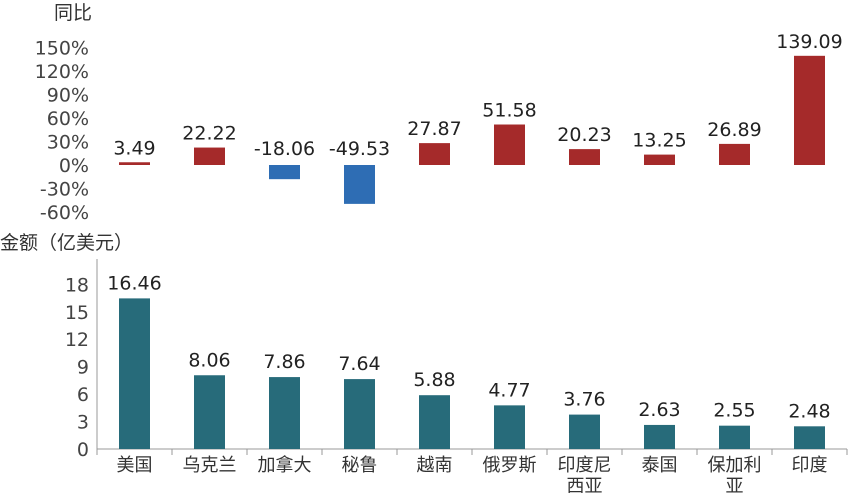 The width and height of the screenshot is (848, 493). I want to click on category-label: 西亚, so click(585, 484).